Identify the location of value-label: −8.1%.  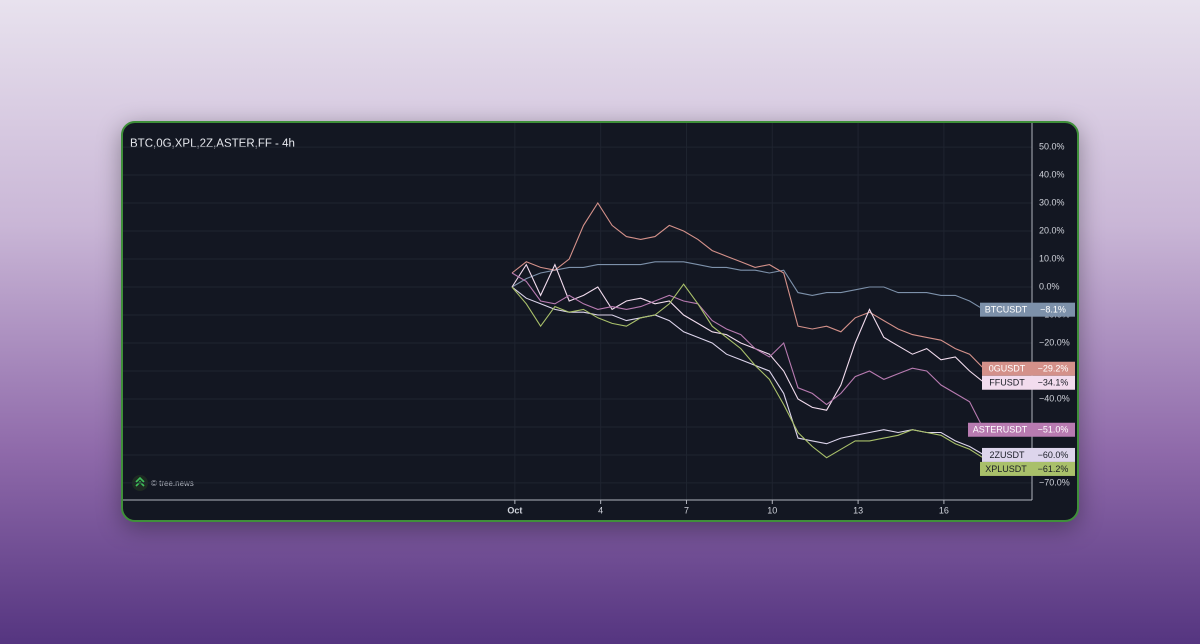
(1053, 310).